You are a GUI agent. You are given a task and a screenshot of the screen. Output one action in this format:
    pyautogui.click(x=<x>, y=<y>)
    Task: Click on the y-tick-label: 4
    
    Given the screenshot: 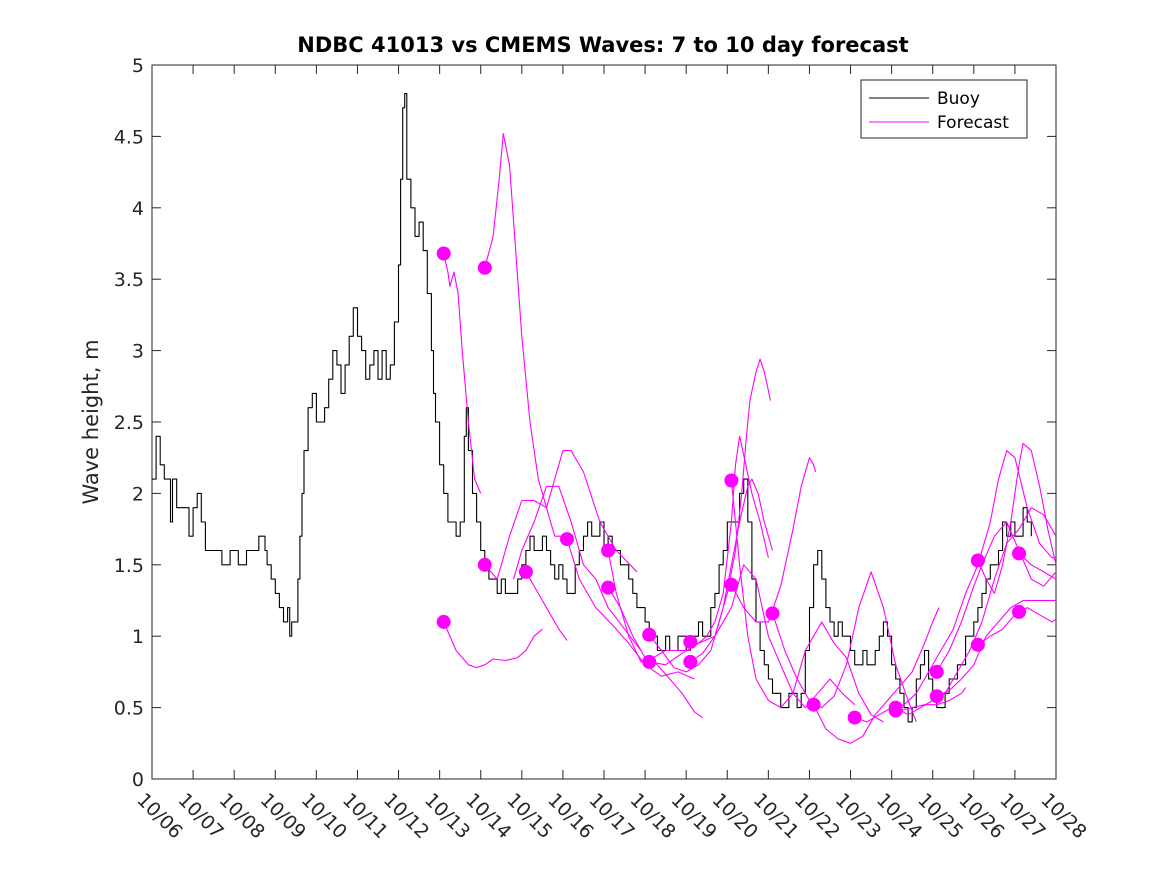 What is the action you would take?
    pyautogui.click(x=138, y=209)
    